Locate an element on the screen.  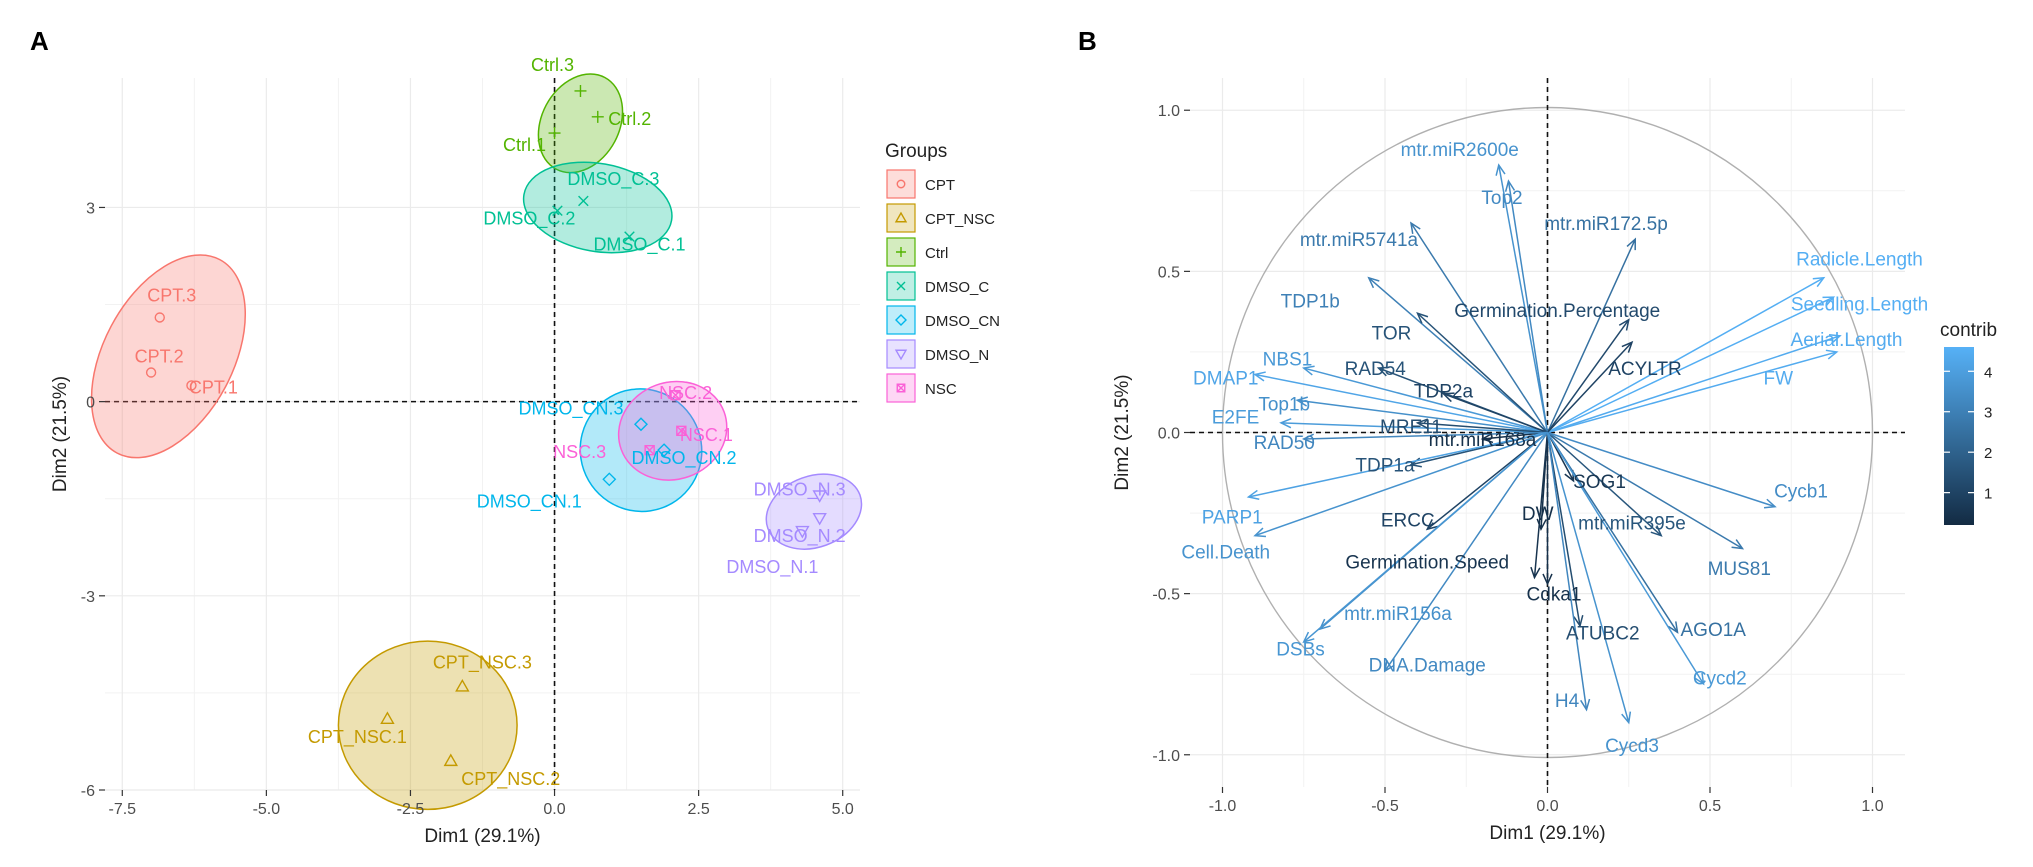
label-cpt-nsc-3: CPT_NSC.3 is located at coordinates (482, 662).